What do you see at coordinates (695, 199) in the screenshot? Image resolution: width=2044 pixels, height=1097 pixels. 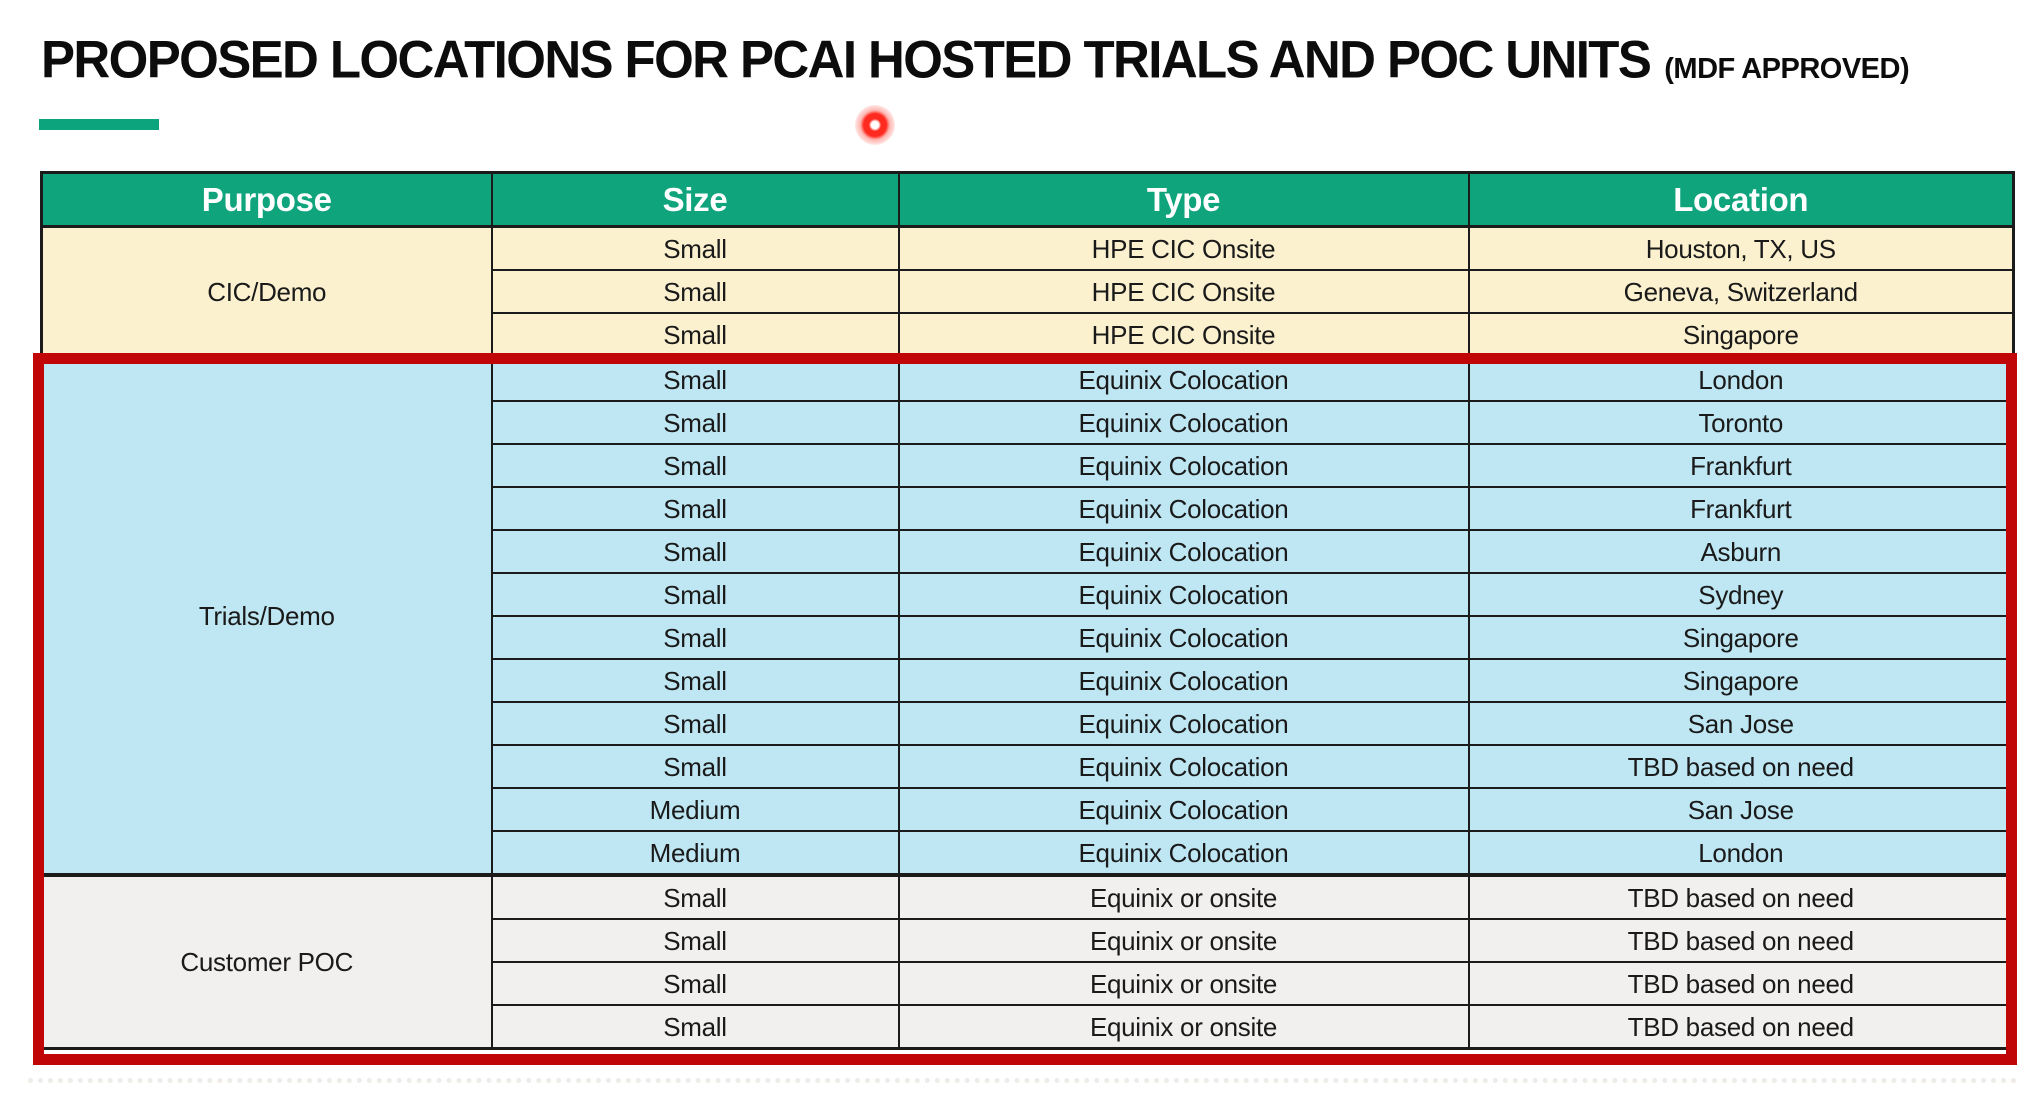 I see `column-header-size: Size` at bounding box center [695, 199].